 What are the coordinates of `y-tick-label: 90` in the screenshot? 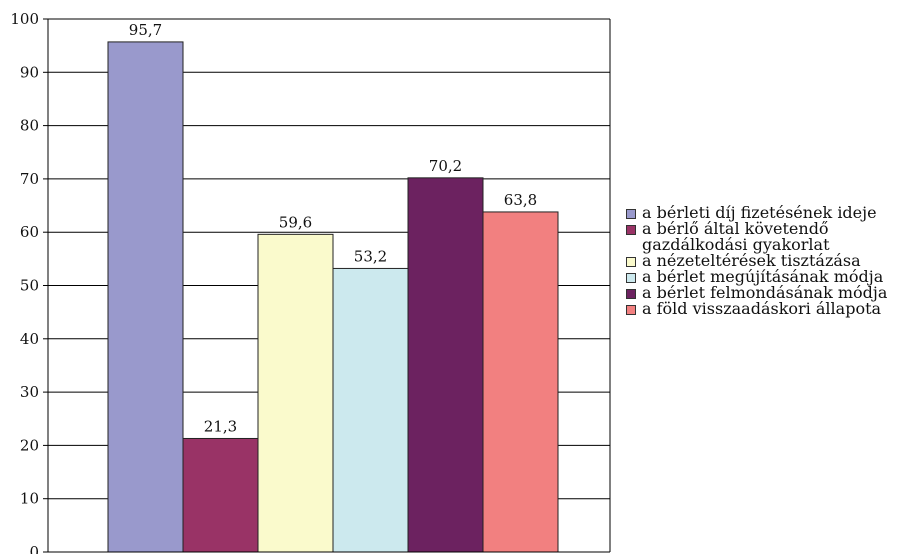 It's located at (29, 72).